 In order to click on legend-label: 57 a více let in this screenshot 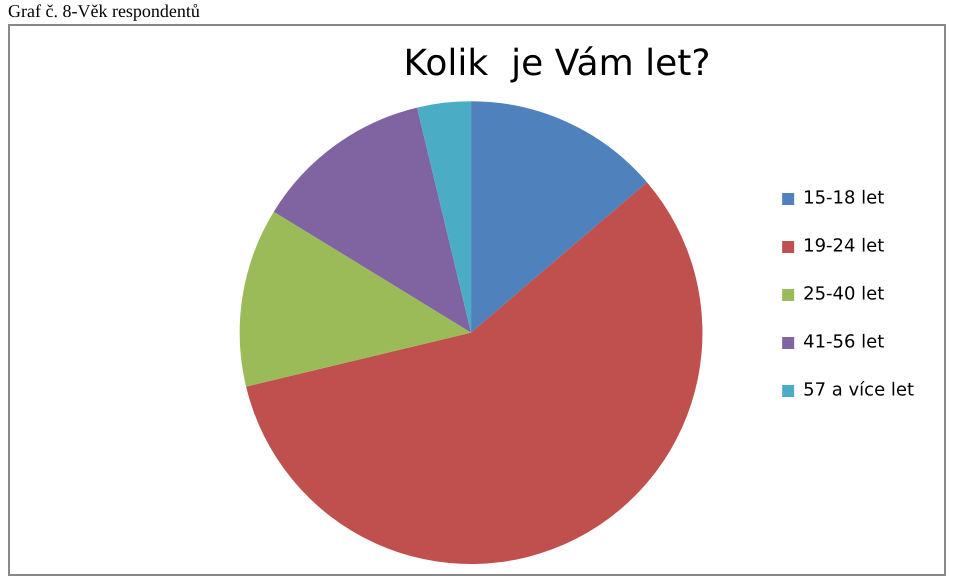, I will do `click(858, 390)`.